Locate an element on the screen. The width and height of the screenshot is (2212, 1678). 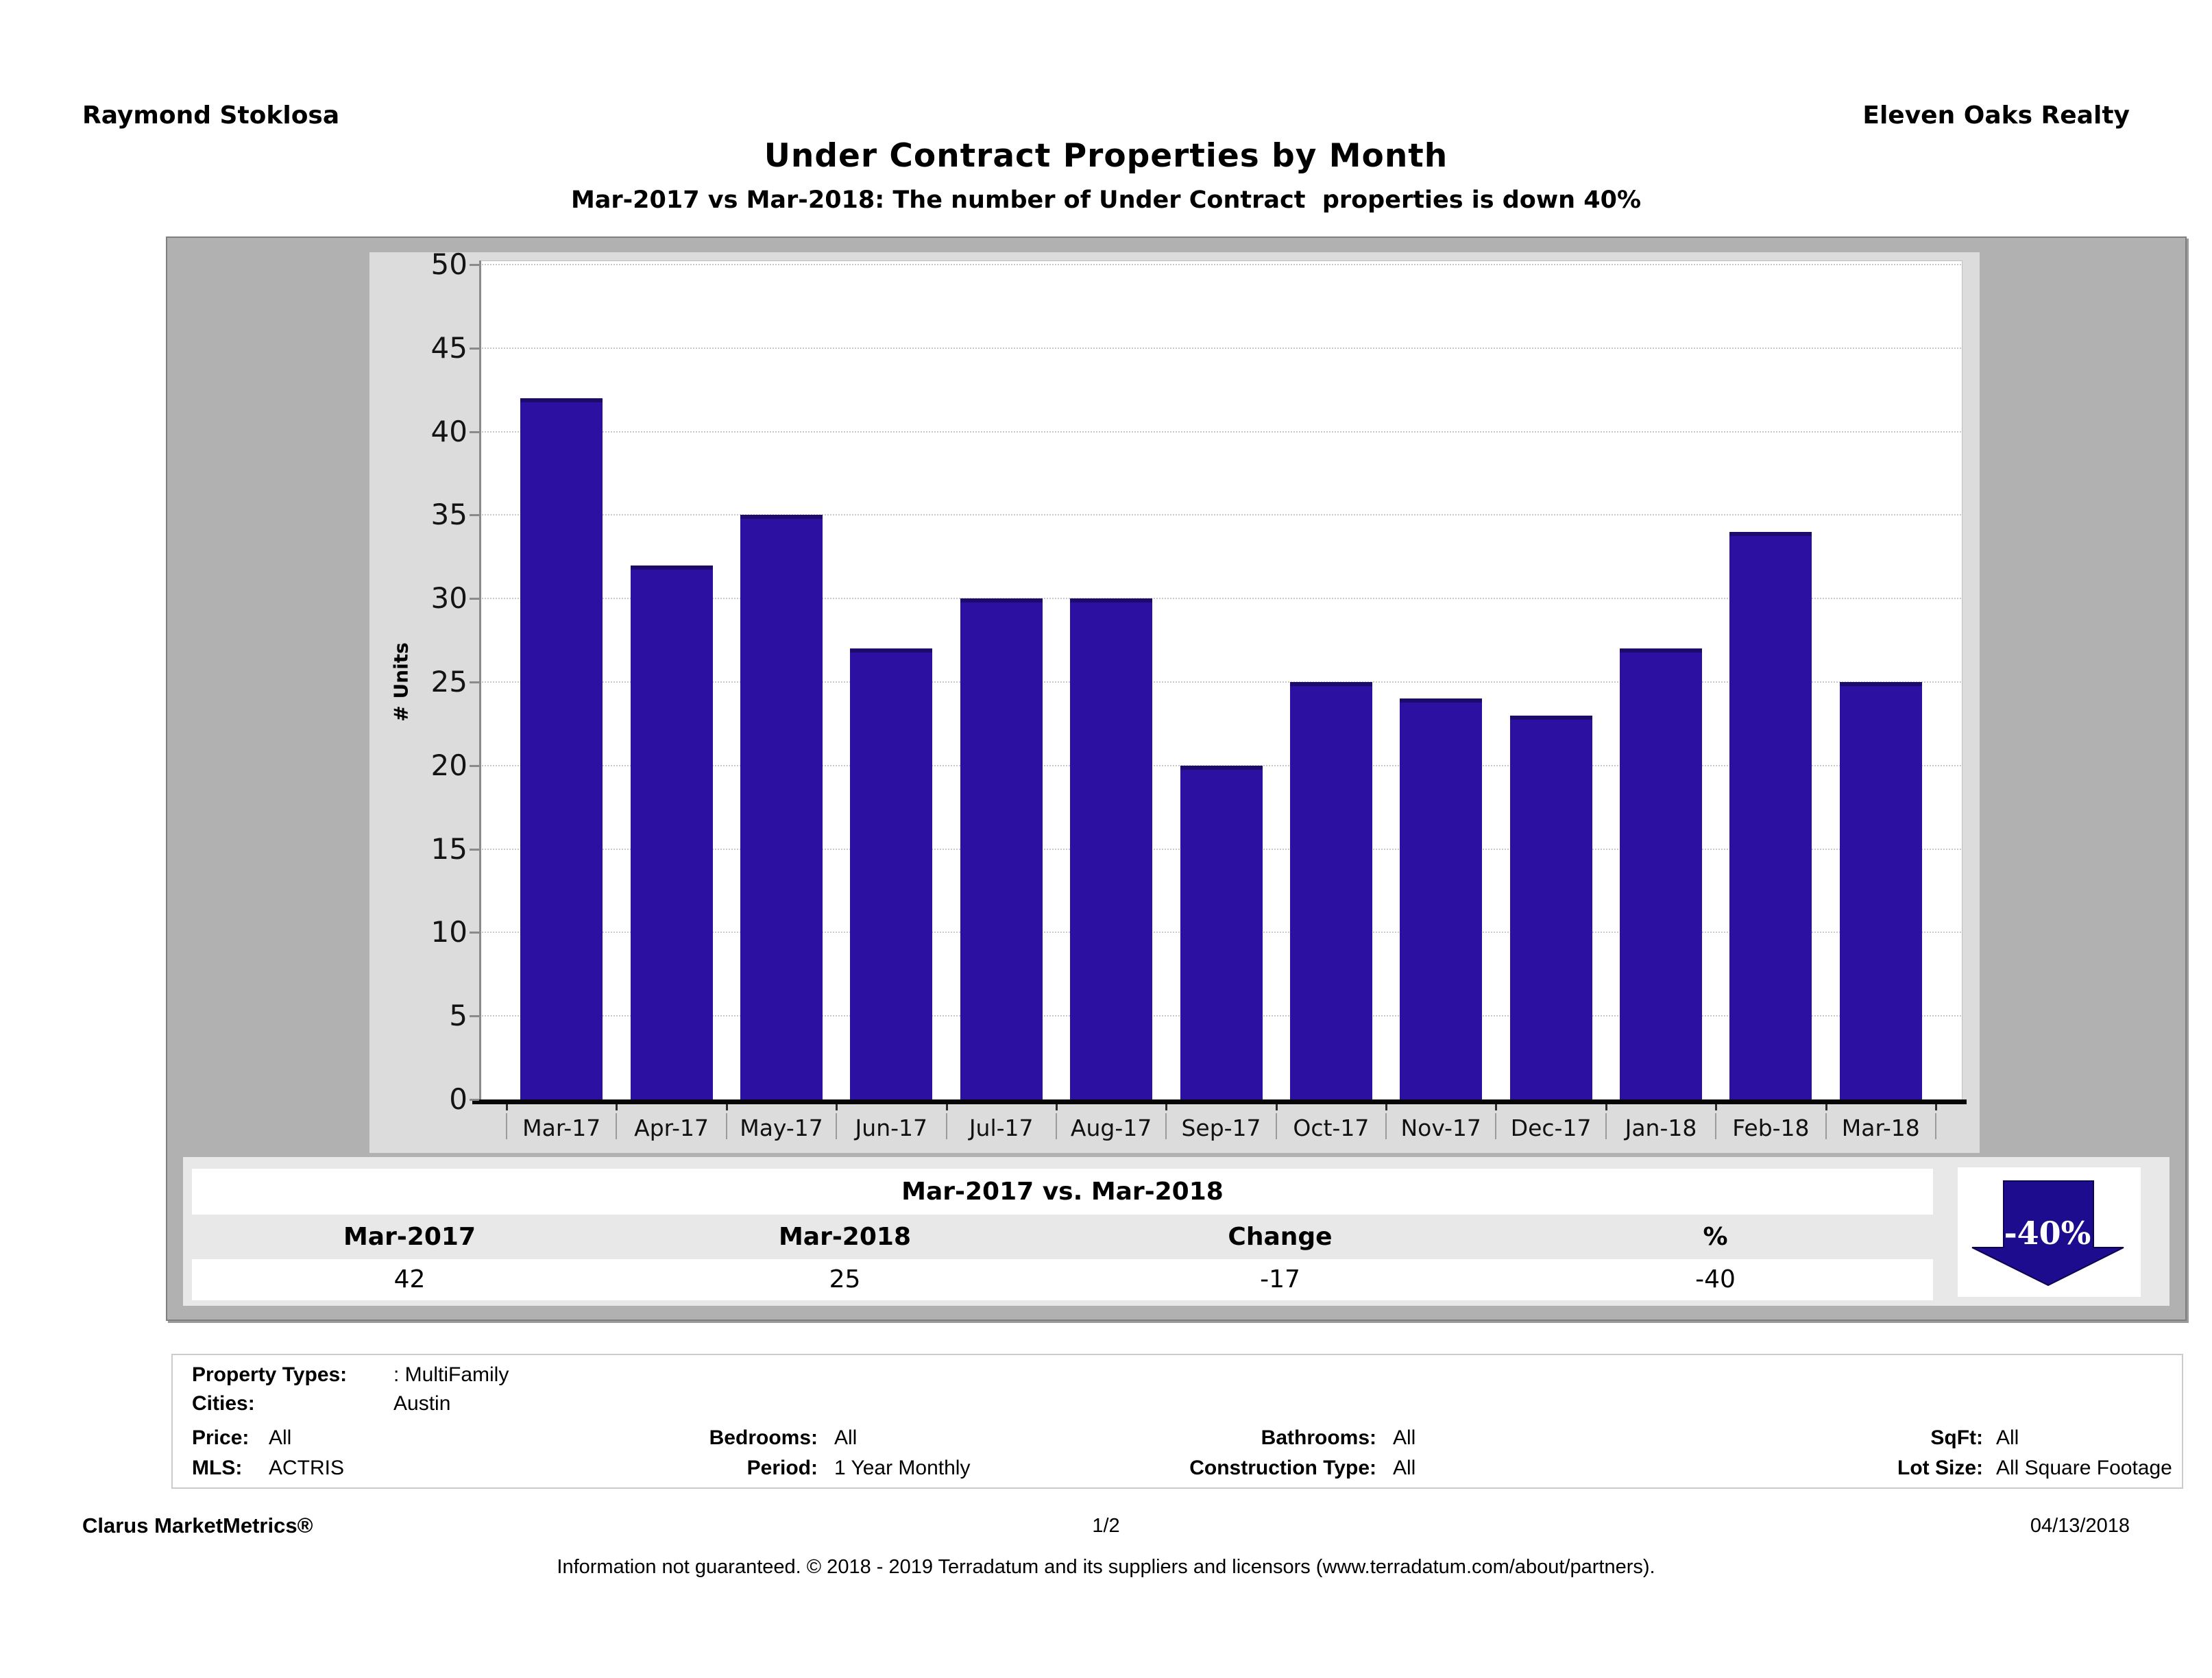
agent-name: Raymond Stoklosa is located at coordinates (211, 115).